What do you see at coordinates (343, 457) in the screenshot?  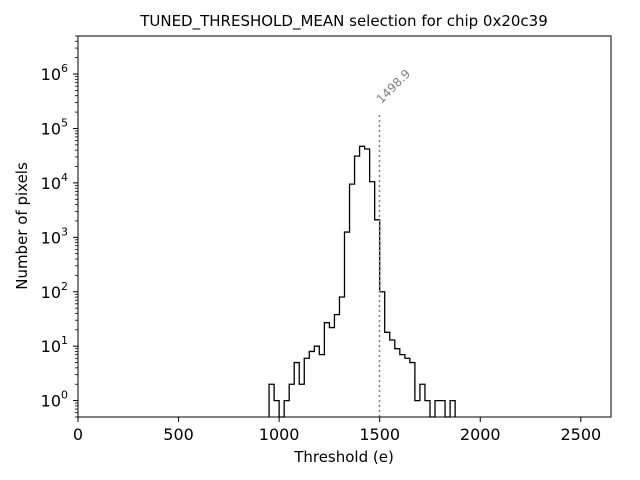 I see `x-axis-label: Threshold (e)` at bounding box center [343, 457].